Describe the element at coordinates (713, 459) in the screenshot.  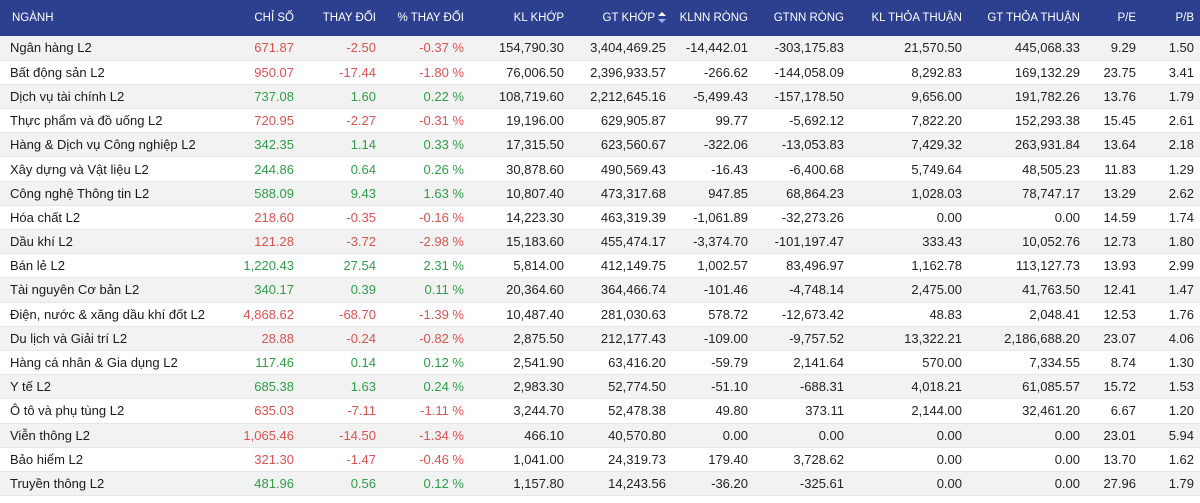
I see `foreign-net-volume: 179.40` at that location.